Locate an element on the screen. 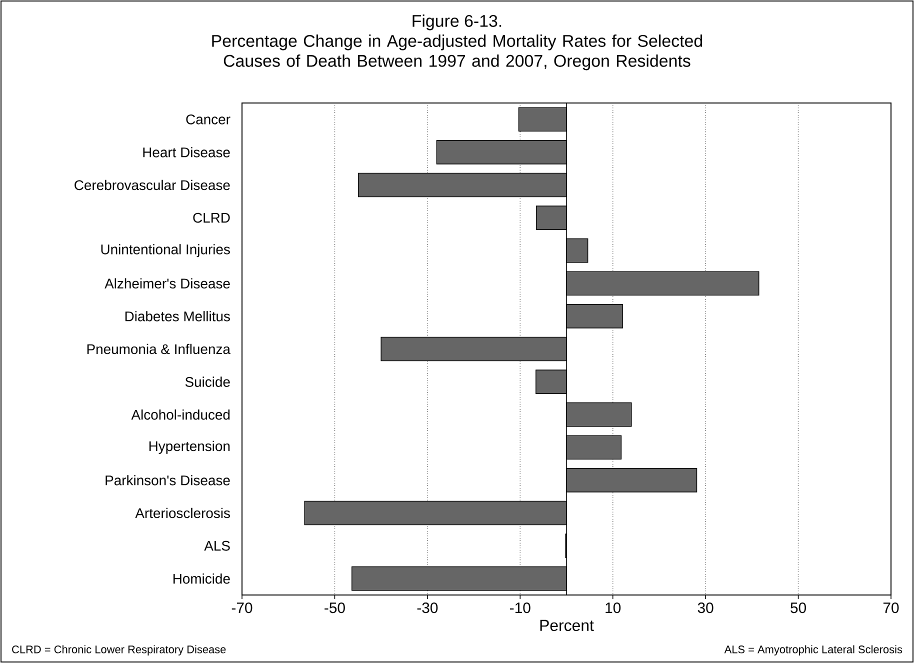  x-tick-label: 50 is located at coordinates (798, 608).